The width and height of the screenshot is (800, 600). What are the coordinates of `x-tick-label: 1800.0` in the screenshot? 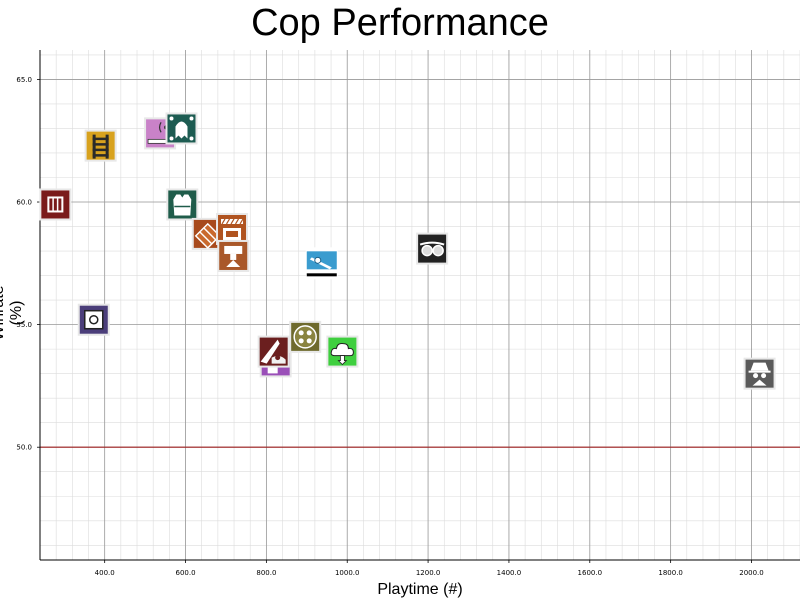 It's located at (670, 573).